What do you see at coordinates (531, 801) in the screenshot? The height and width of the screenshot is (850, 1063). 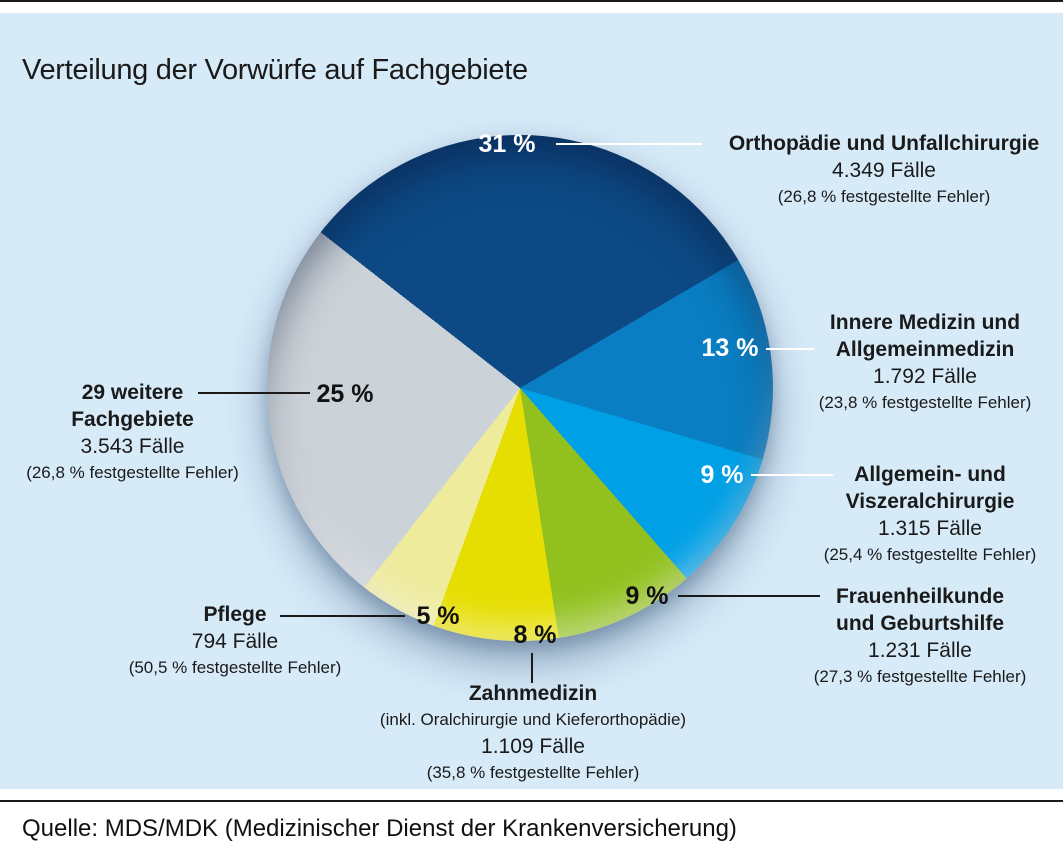 I see `divider-line` at bounding box center [531, 801].